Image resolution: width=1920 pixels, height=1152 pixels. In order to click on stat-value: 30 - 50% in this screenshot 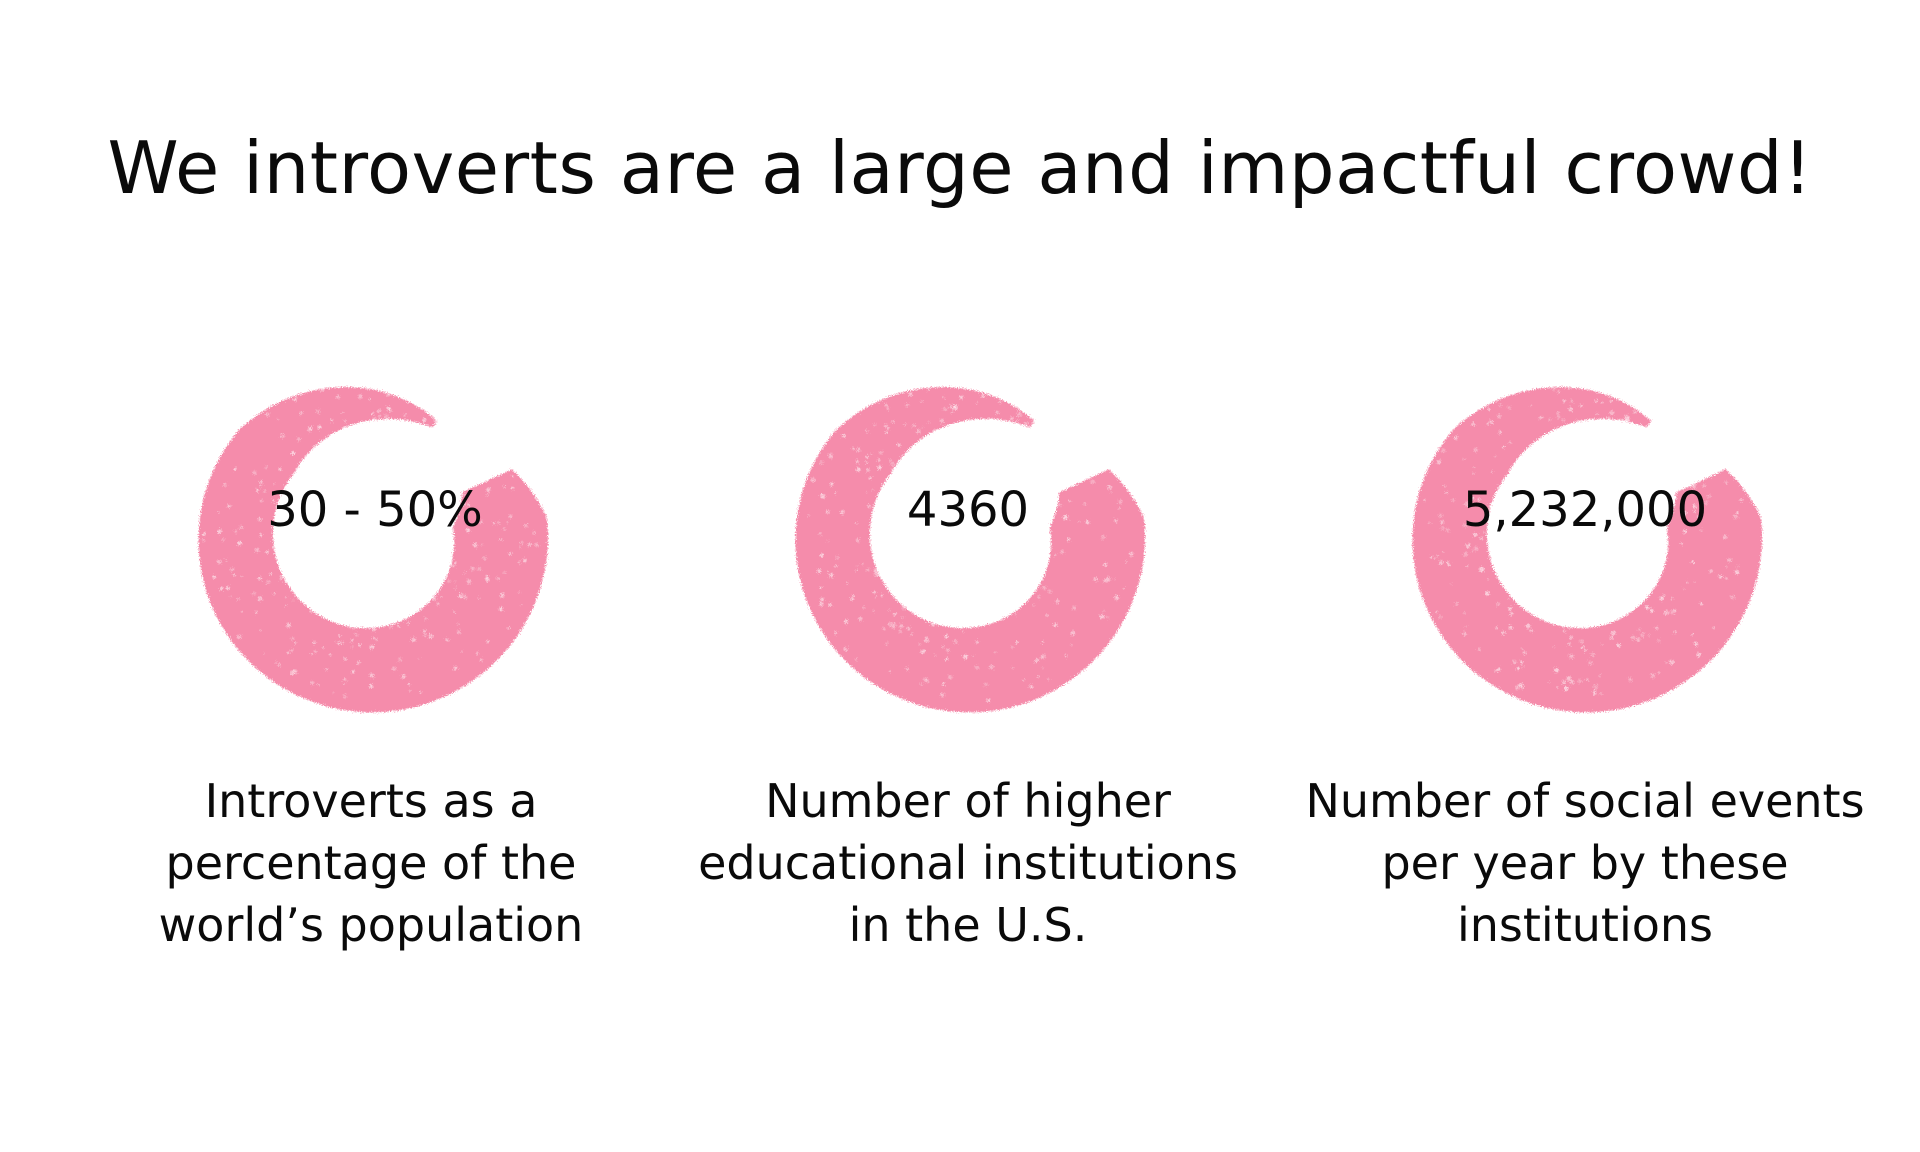, I will do `click(375, 510)`.